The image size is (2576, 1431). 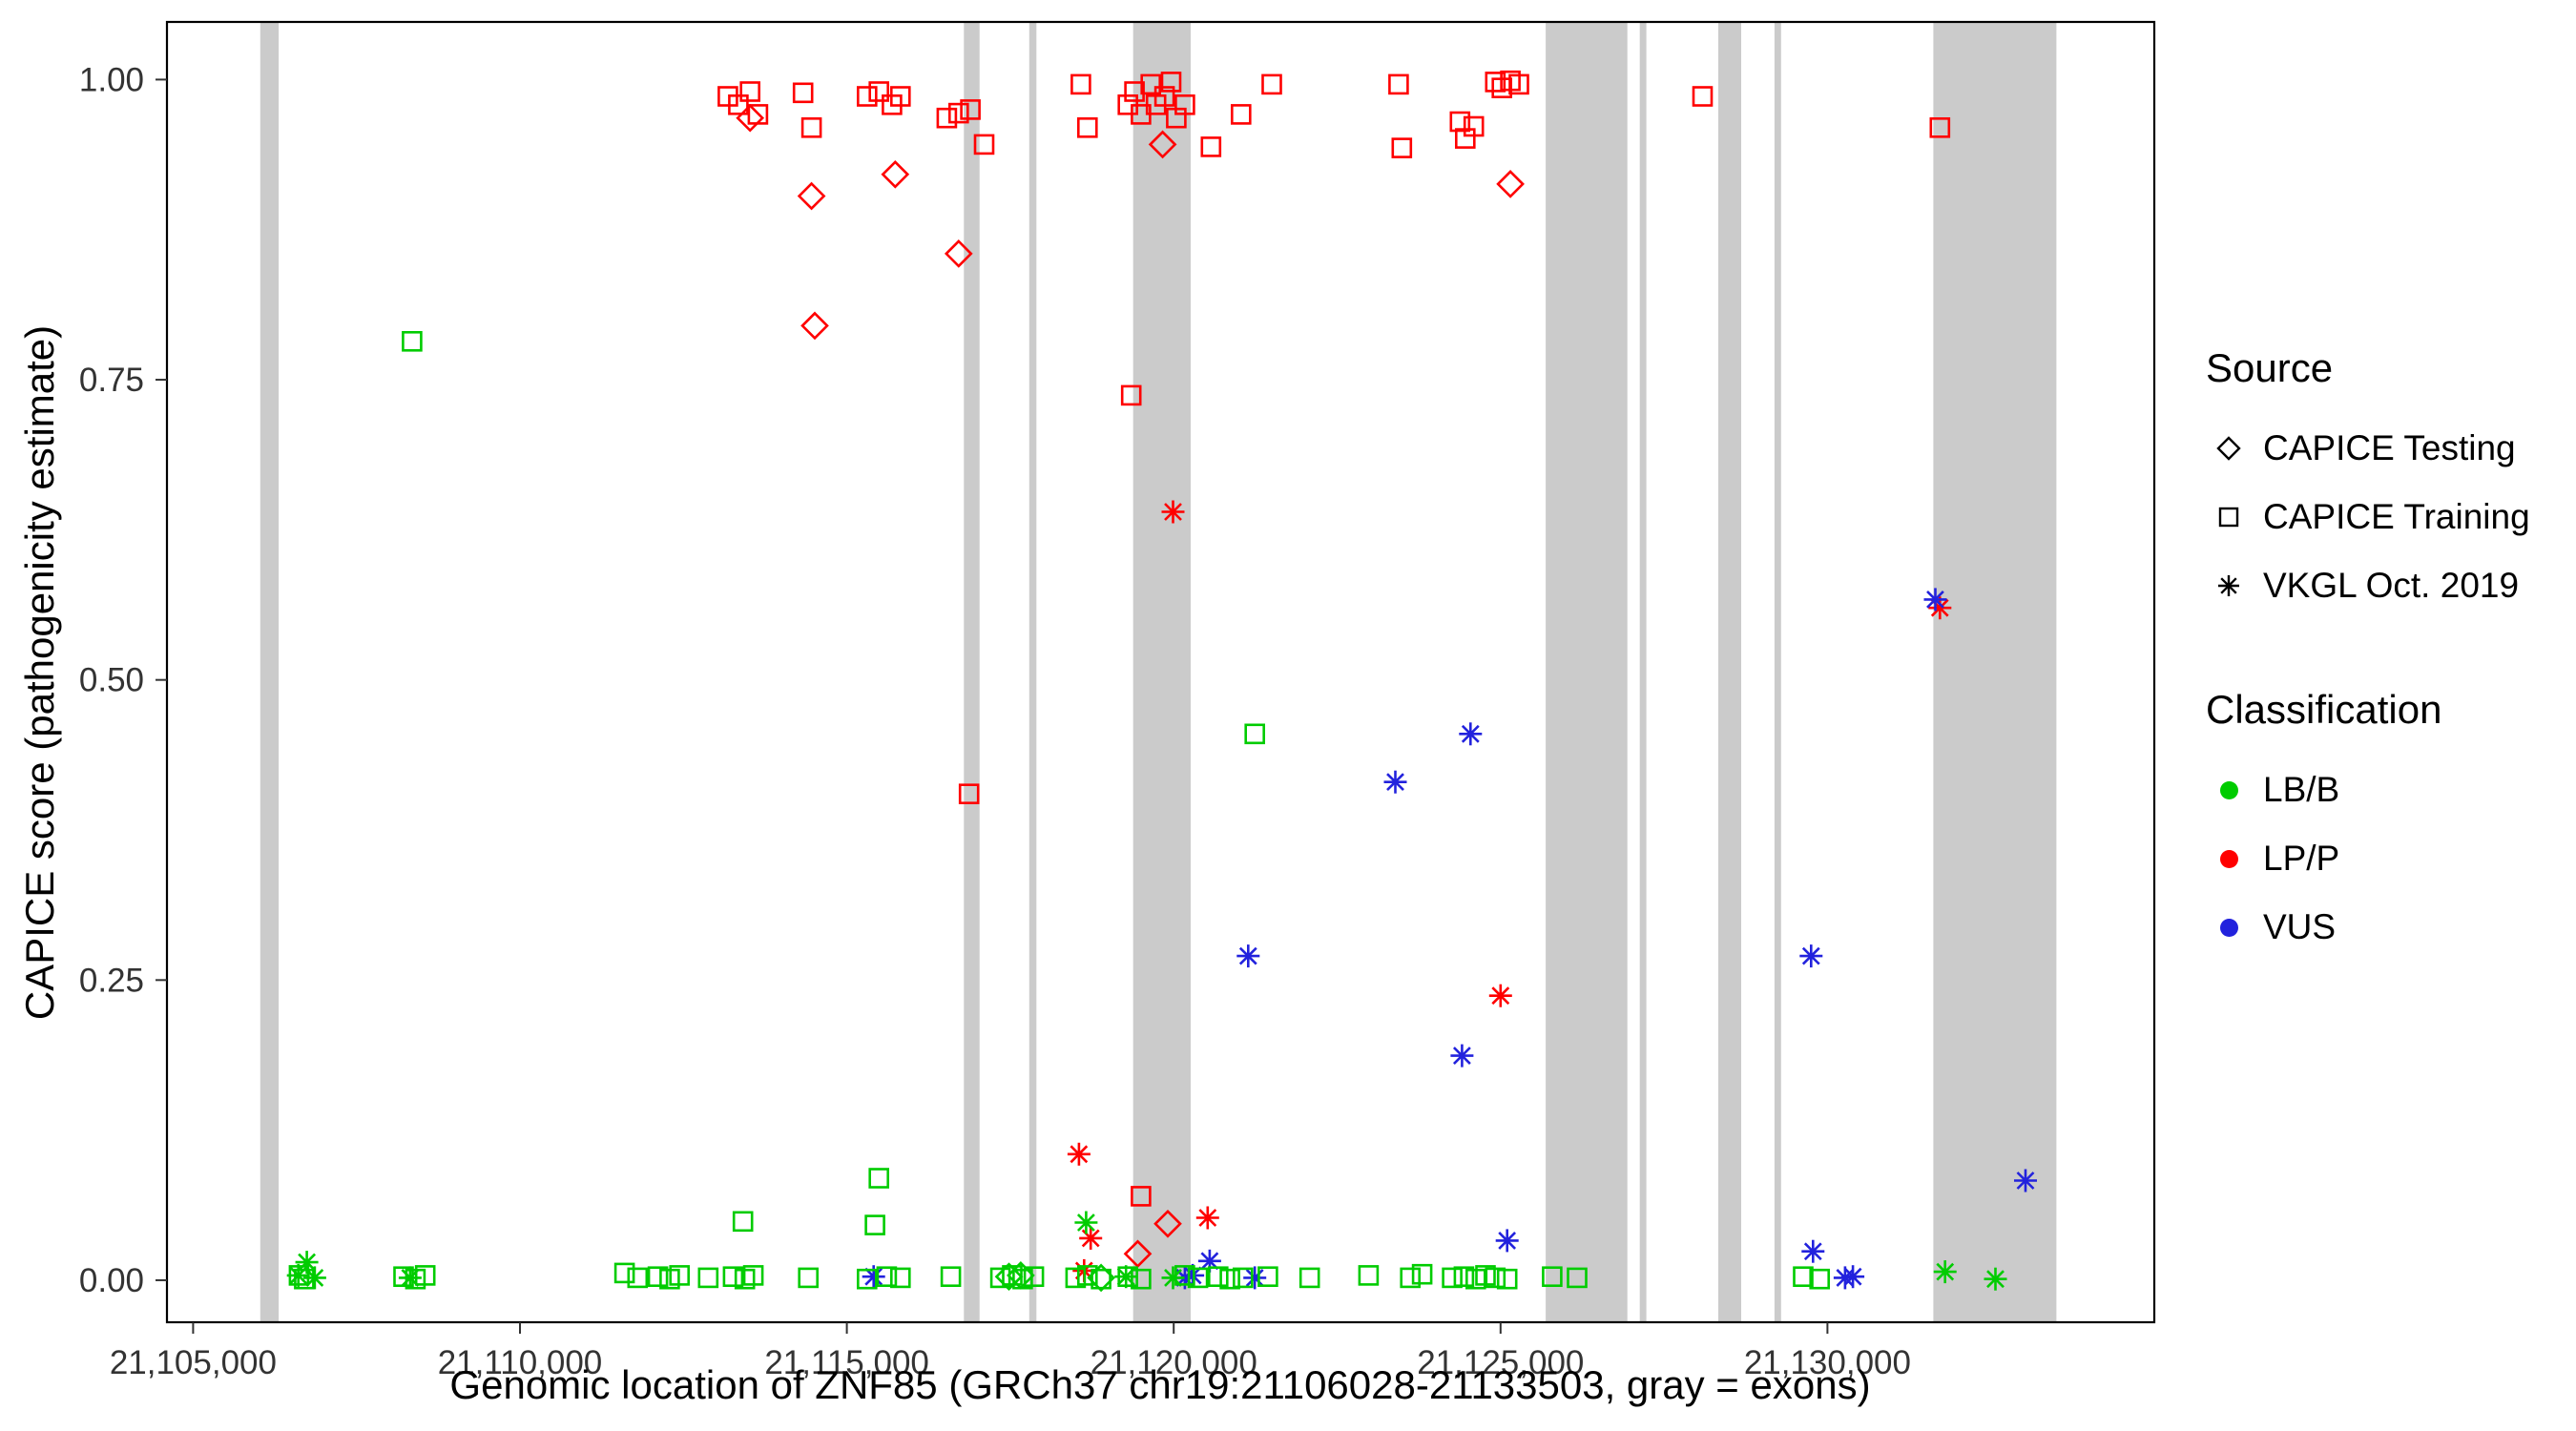 I want to click on y-axis-title-text: CAPICE score (pathogenicity estimate), so click(x=39, y=672).